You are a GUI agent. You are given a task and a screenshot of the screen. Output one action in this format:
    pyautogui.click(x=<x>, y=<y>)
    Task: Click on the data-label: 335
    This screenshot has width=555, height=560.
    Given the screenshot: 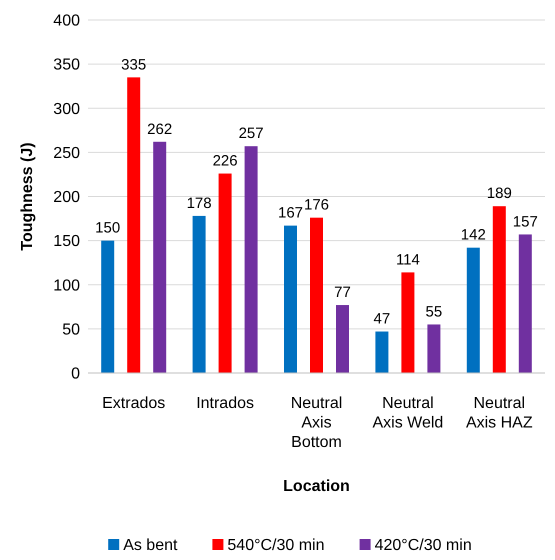 What is the action you would take?
    pyautogui.click(x=133, y=65)
    